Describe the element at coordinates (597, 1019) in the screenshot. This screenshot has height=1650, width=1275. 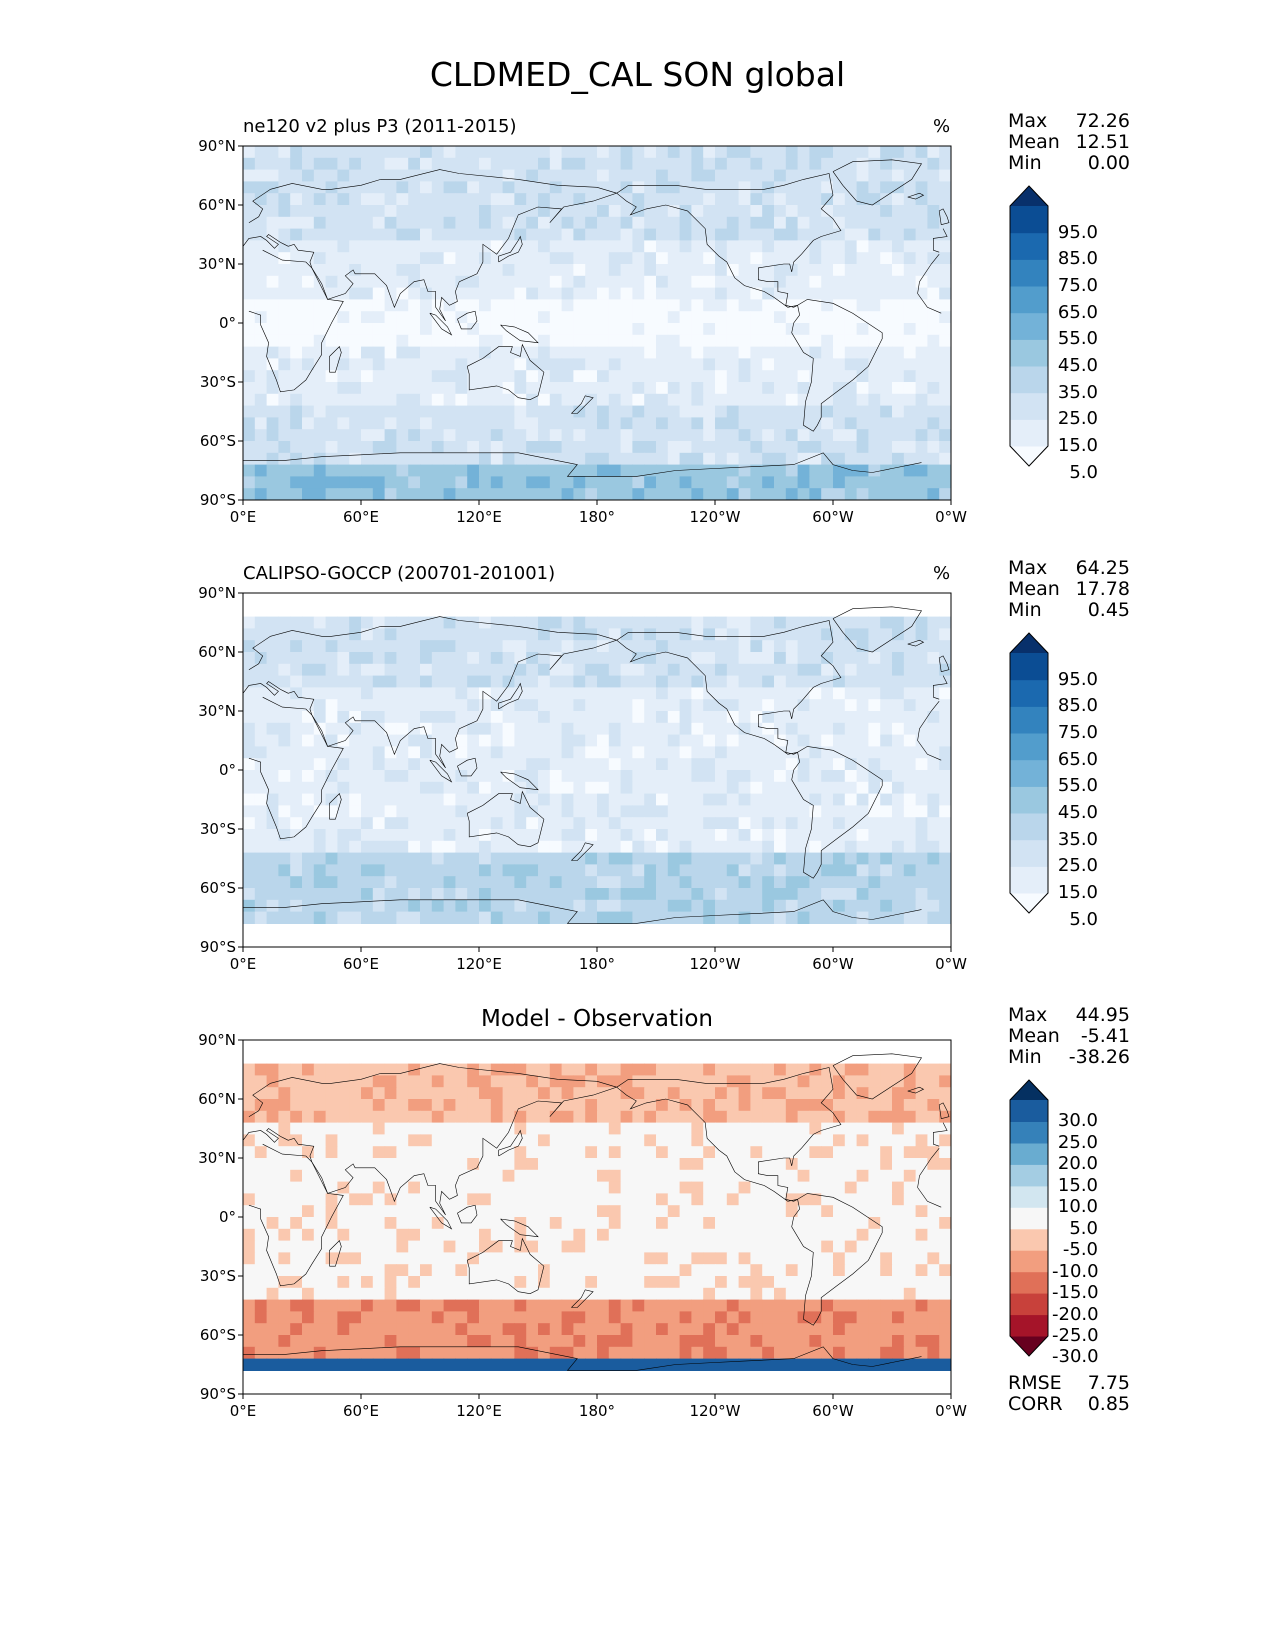
I see `panel-title: Model - Observation` at that location.